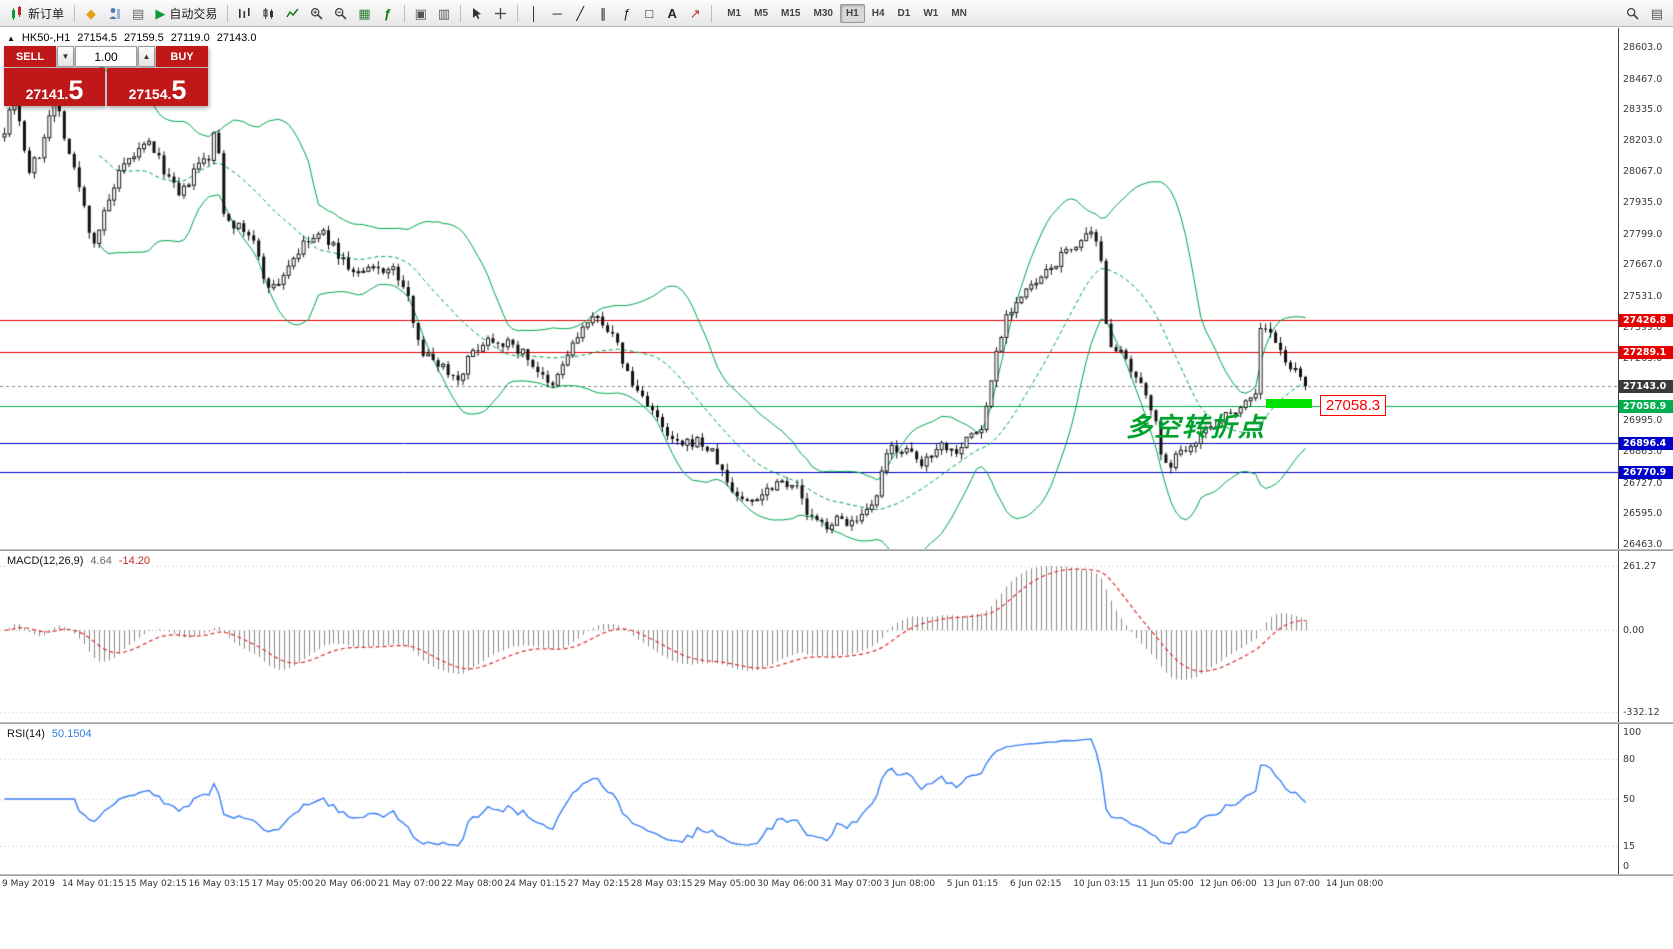 This screenshot has width=1673, height=949. I want to click on market-watch-button, so click(114, 13).